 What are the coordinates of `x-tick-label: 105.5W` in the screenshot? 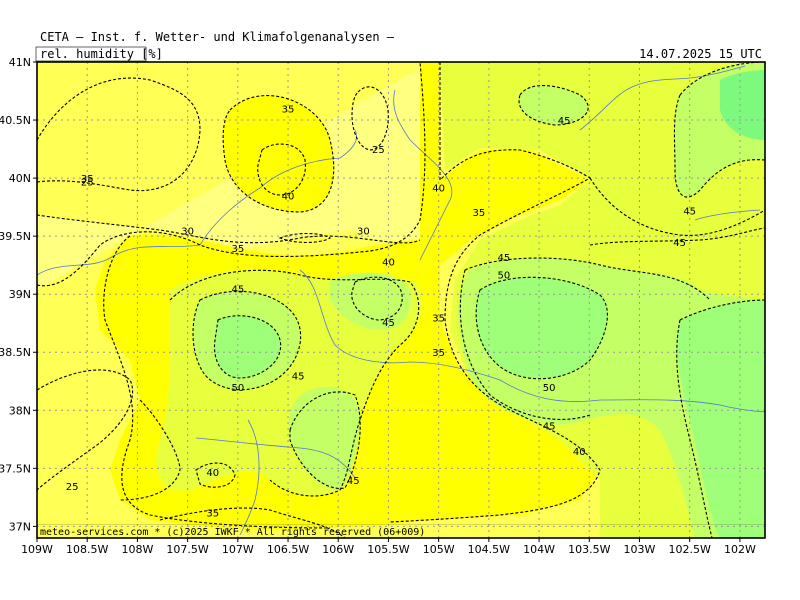 It's located at (388, 549).